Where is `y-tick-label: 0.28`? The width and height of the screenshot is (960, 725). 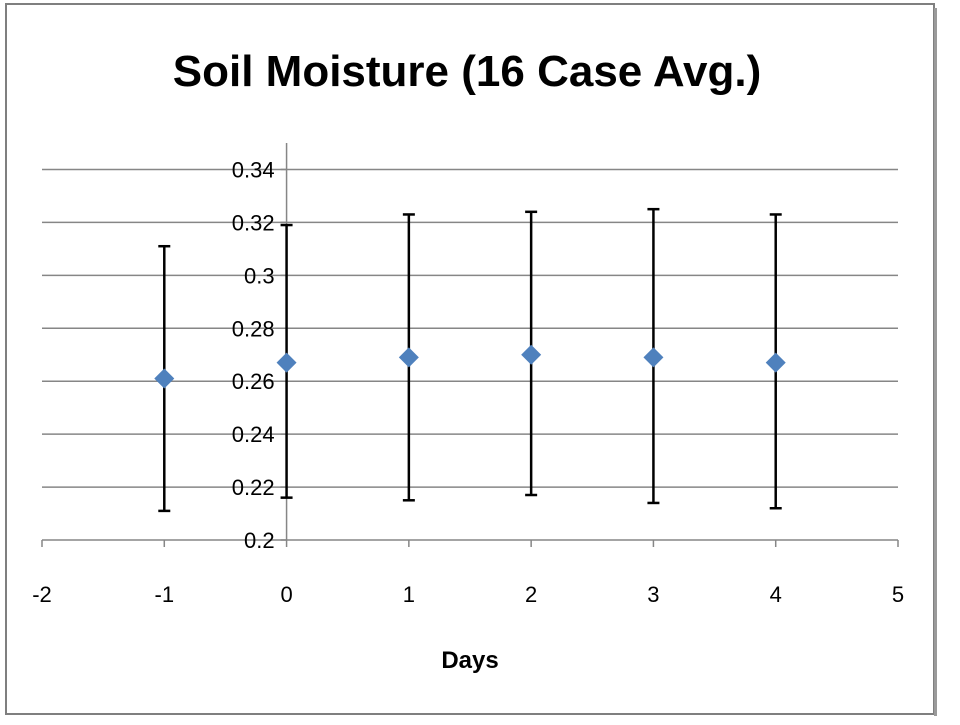 y-tick-label: 0.28 is located at coordinates (253, 328).